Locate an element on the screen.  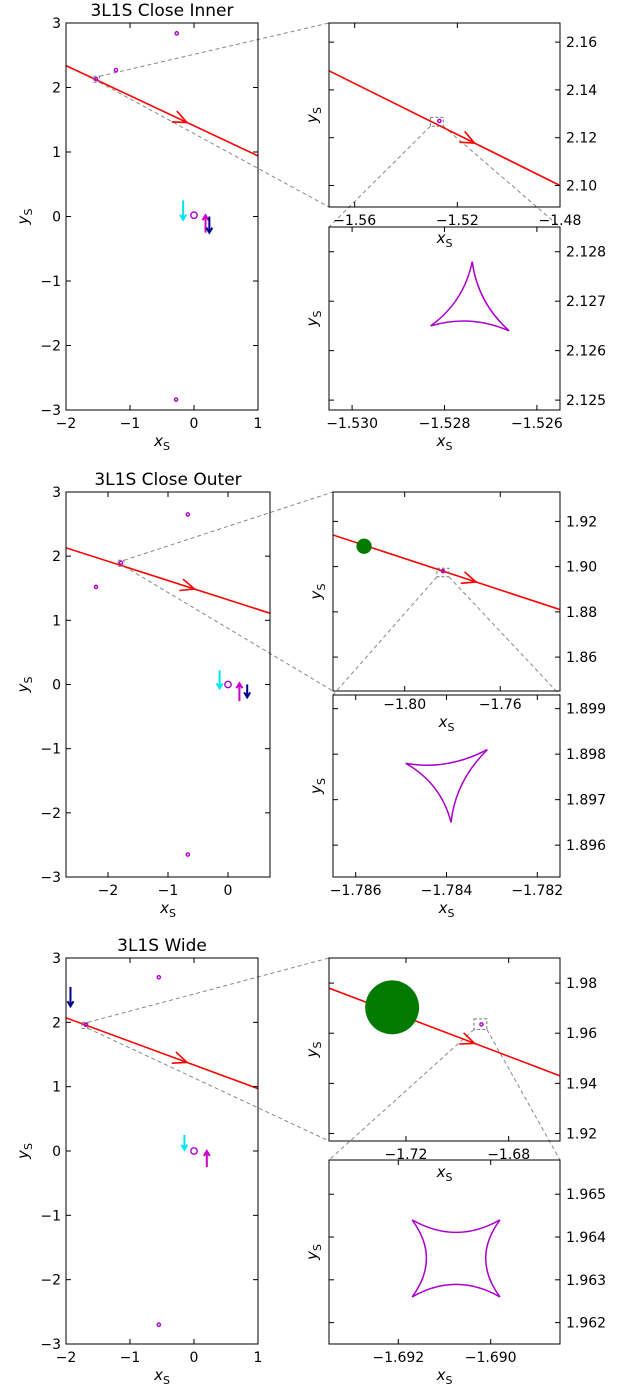
panel-8: −1.72 −1.68 1.92 1.94 1.96 1.98 xS yS is located at coordinates (450, 1070).